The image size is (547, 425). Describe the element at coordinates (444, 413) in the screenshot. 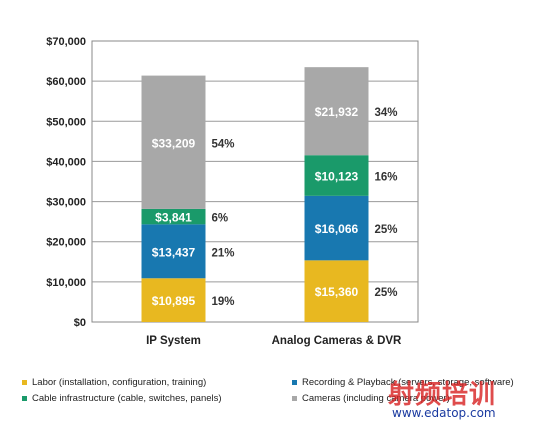

I see `watermark-url: www.edatop.com` at that location.